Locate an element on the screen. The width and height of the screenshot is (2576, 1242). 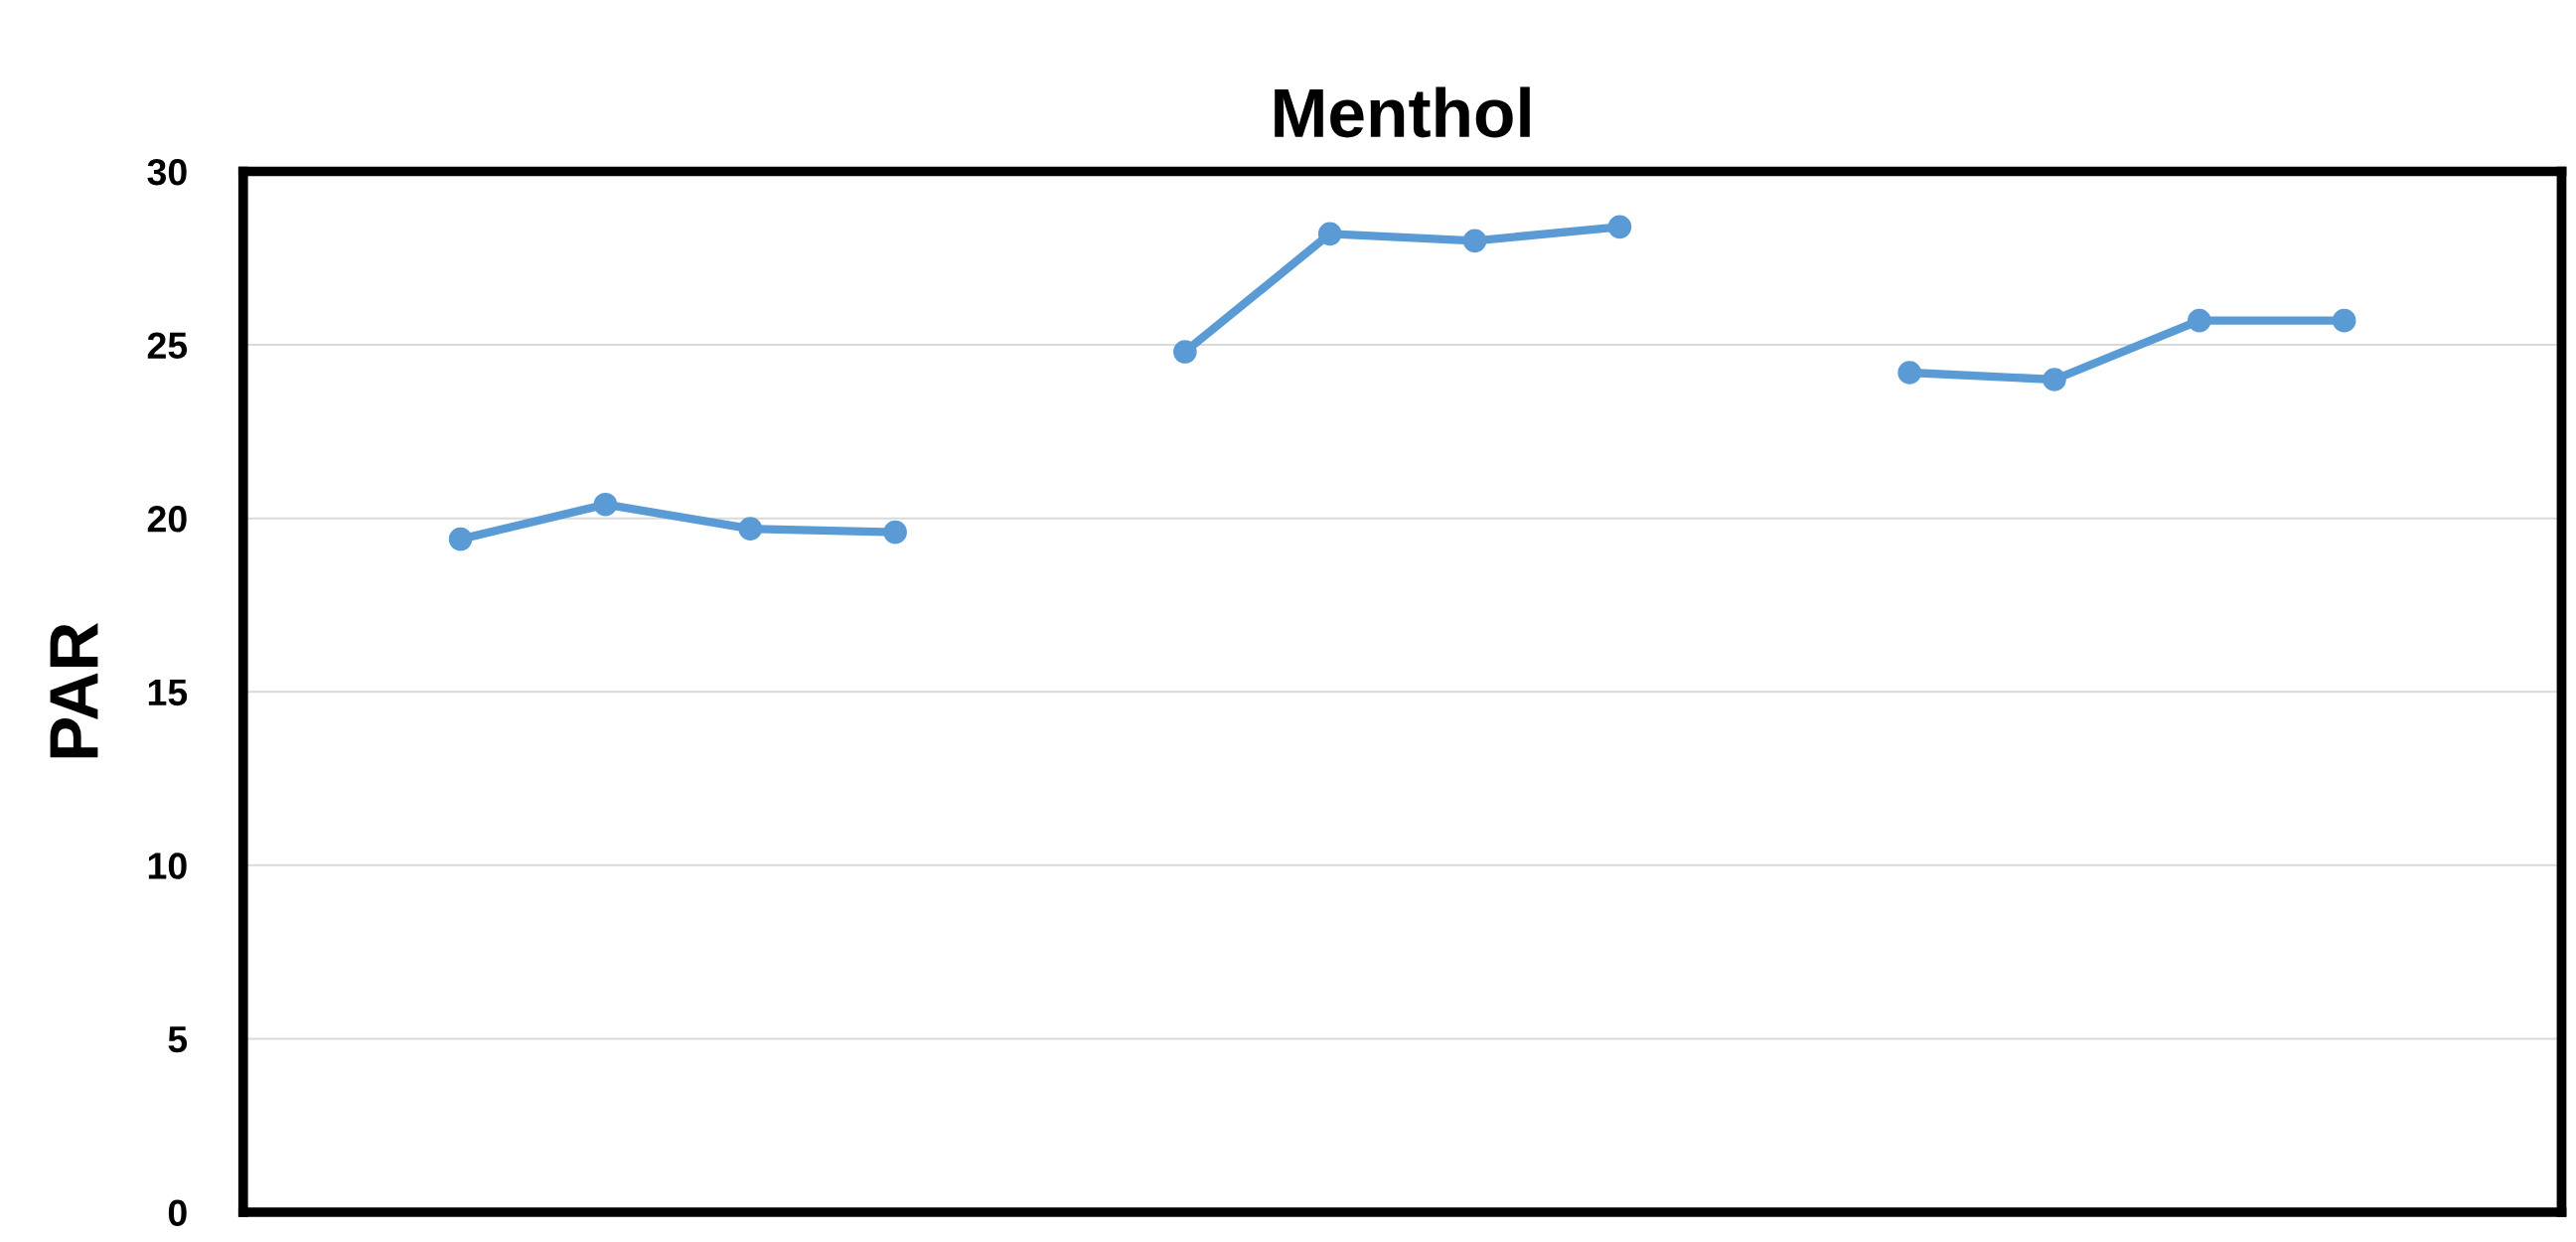
y-axis-title: PAR is located at coordinates (74, 690).